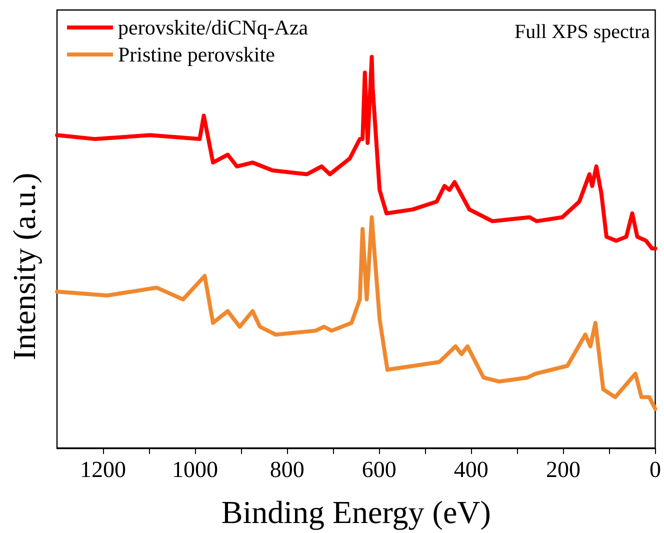 This screenshot has width=664, height=533. What do you see at coordinates (379, 469) in the screenshot?
I see `x-tick-label: 600` at bounding box center [379, 469].